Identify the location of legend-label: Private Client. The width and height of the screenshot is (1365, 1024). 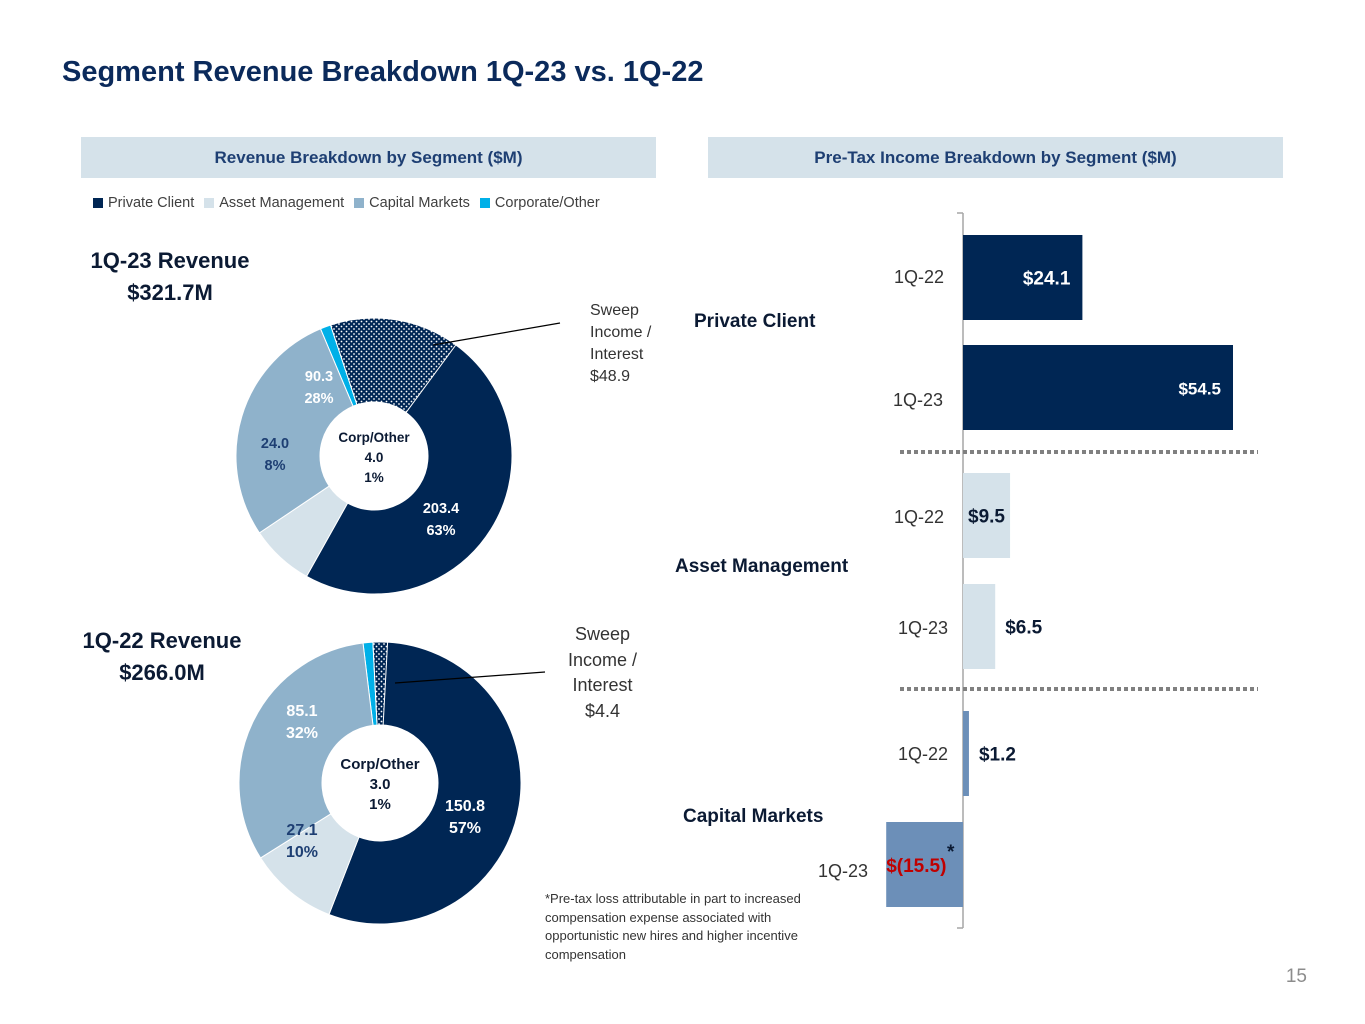
(151, 203).